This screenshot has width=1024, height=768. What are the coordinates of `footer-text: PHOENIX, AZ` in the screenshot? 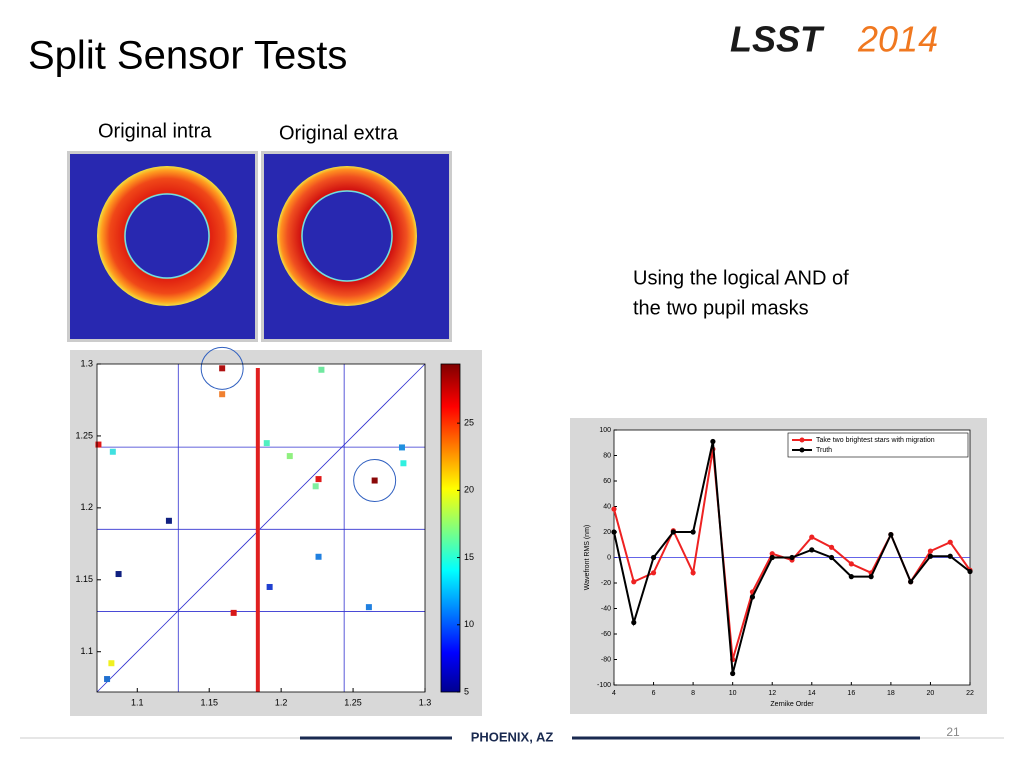 It's located at (512, 736).